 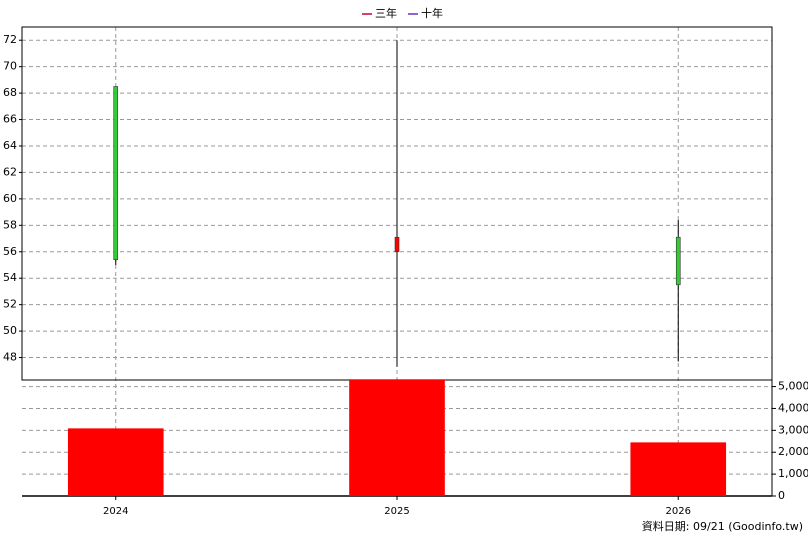 What do you see at coordinates (10, 92) in the screenshot?
I see `y-tick-label: 68` at bounding box center [10, 92].